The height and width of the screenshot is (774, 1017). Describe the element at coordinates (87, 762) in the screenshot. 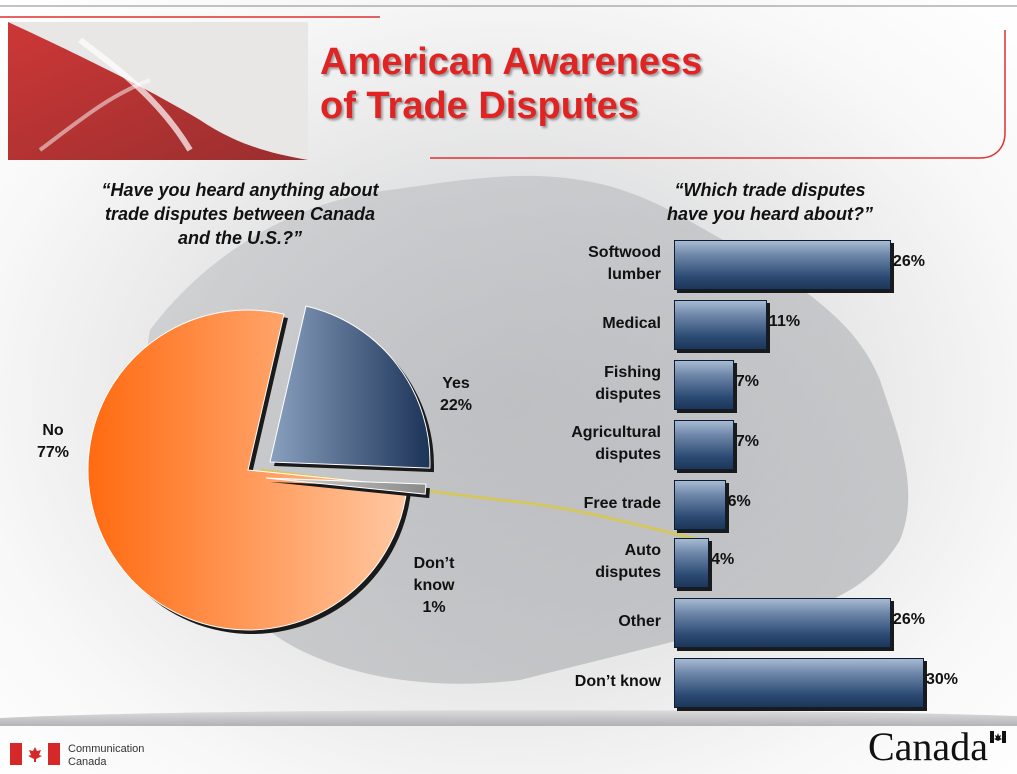

I see `department-name-line2: Canada` at that location.